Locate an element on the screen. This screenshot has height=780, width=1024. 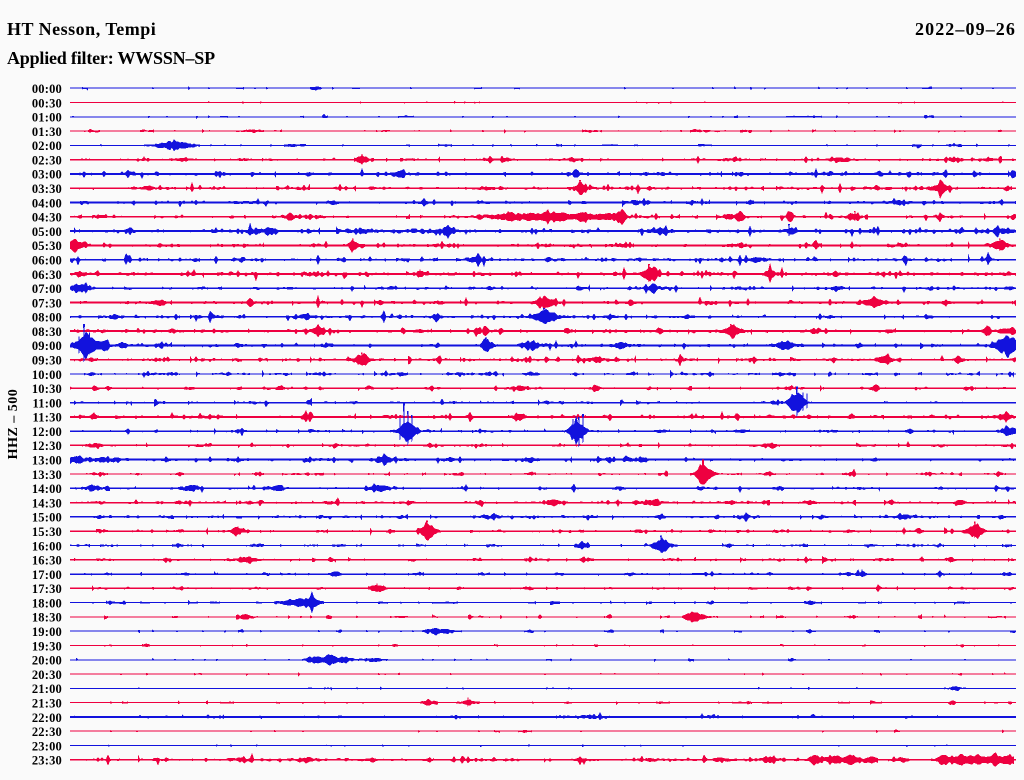
svg-text: 17:30 is located at coordinates (47, 589).